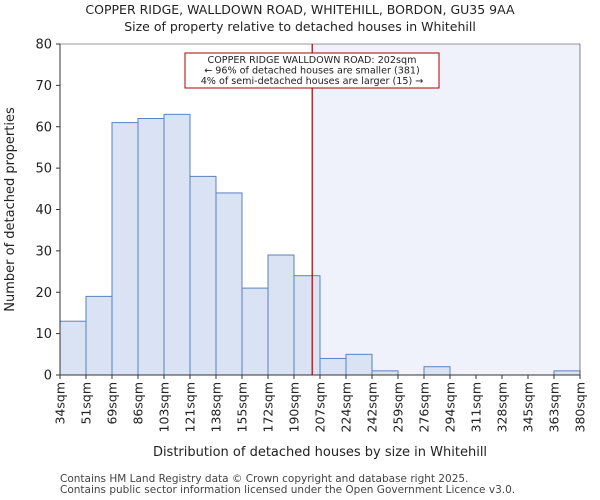  What do you see at coordinates (372, 407) in the screenshot?
I see `x-tick-label-12: 242sqm` at bounding box center [372, 407].